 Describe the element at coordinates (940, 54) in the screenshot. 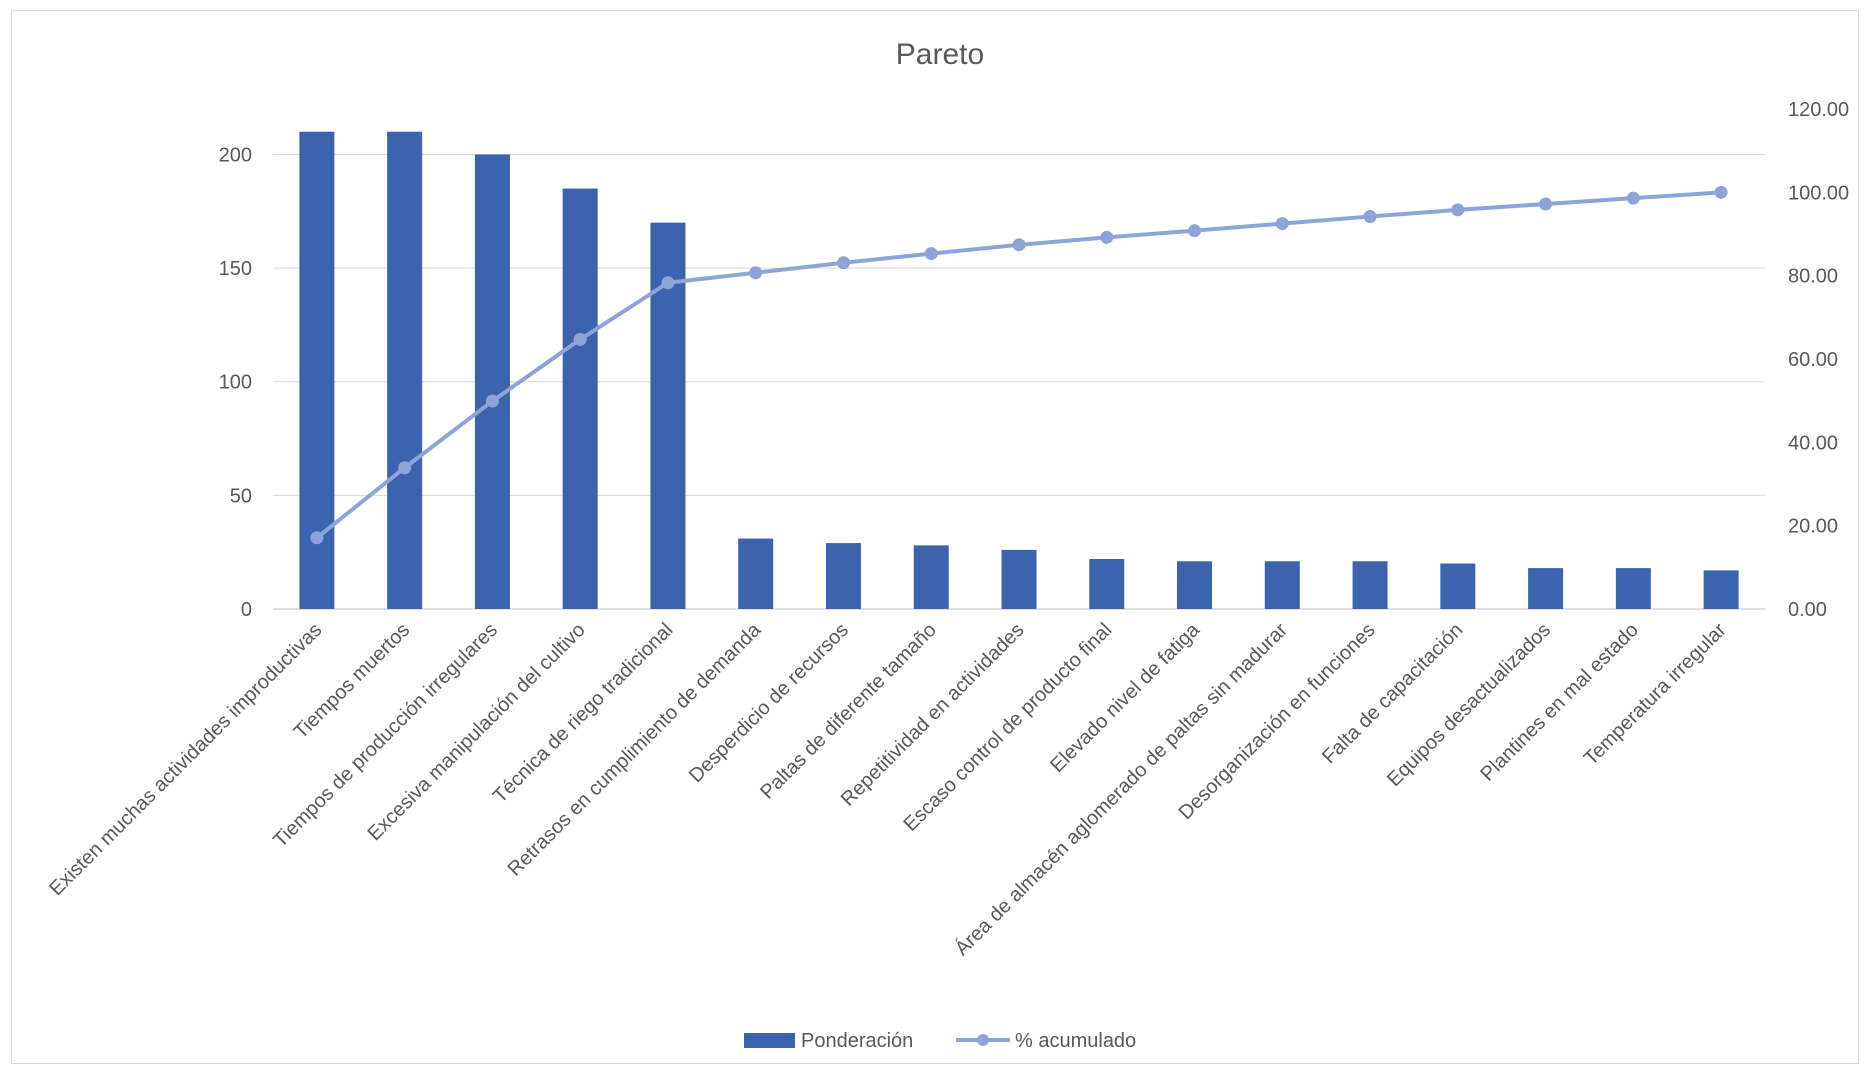

I see `chart-title: Pareto` at that location.